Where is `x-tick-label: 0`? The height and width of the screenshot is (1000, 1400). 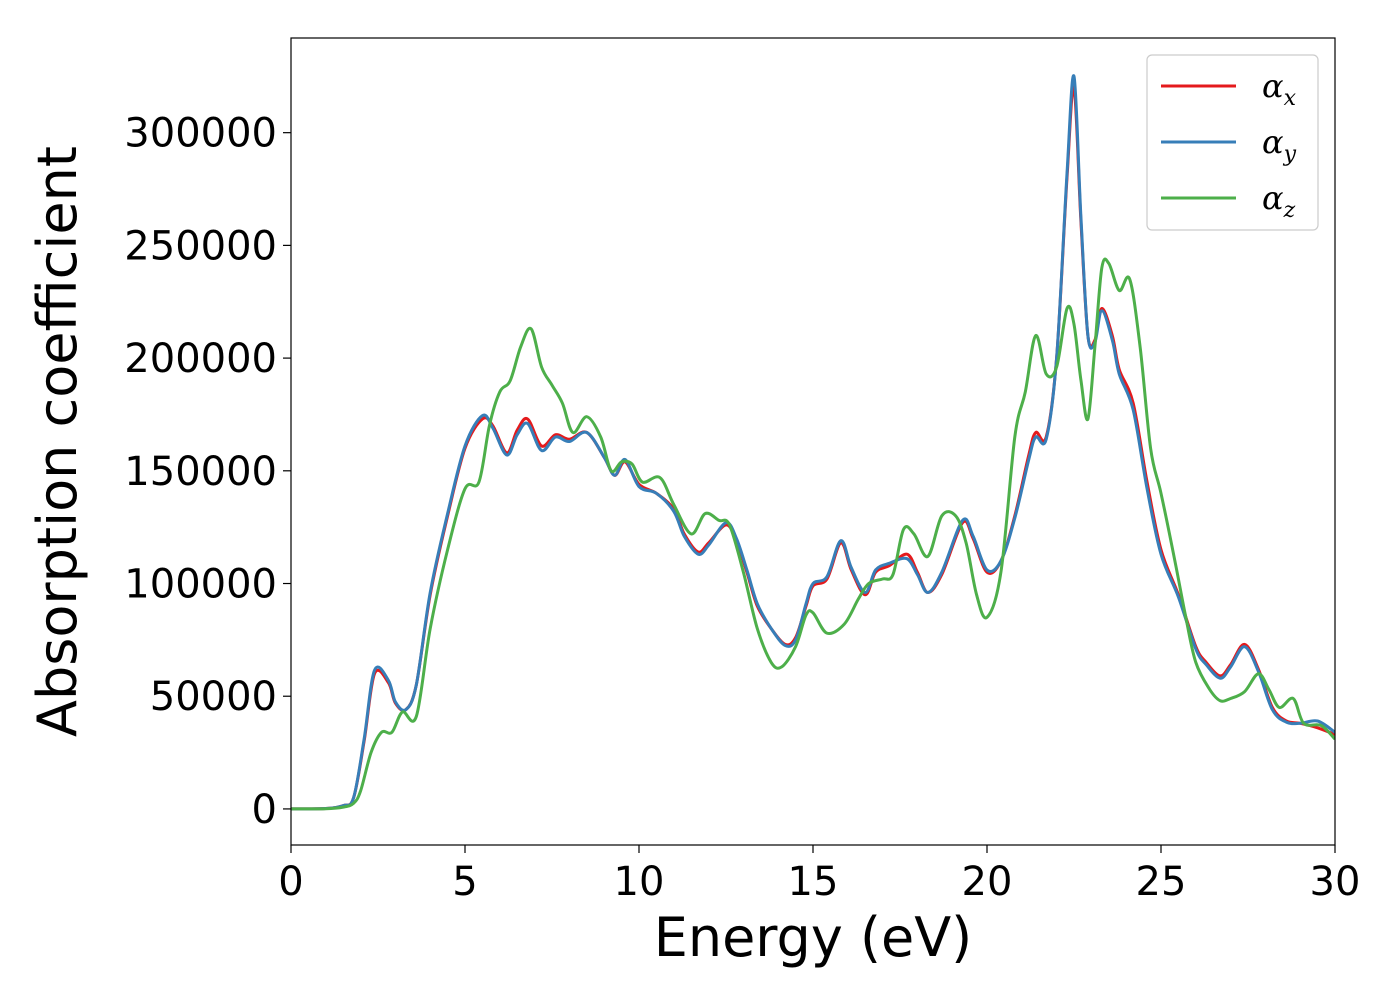 x-tick-label: 0 is located at coordinates (290, 882).